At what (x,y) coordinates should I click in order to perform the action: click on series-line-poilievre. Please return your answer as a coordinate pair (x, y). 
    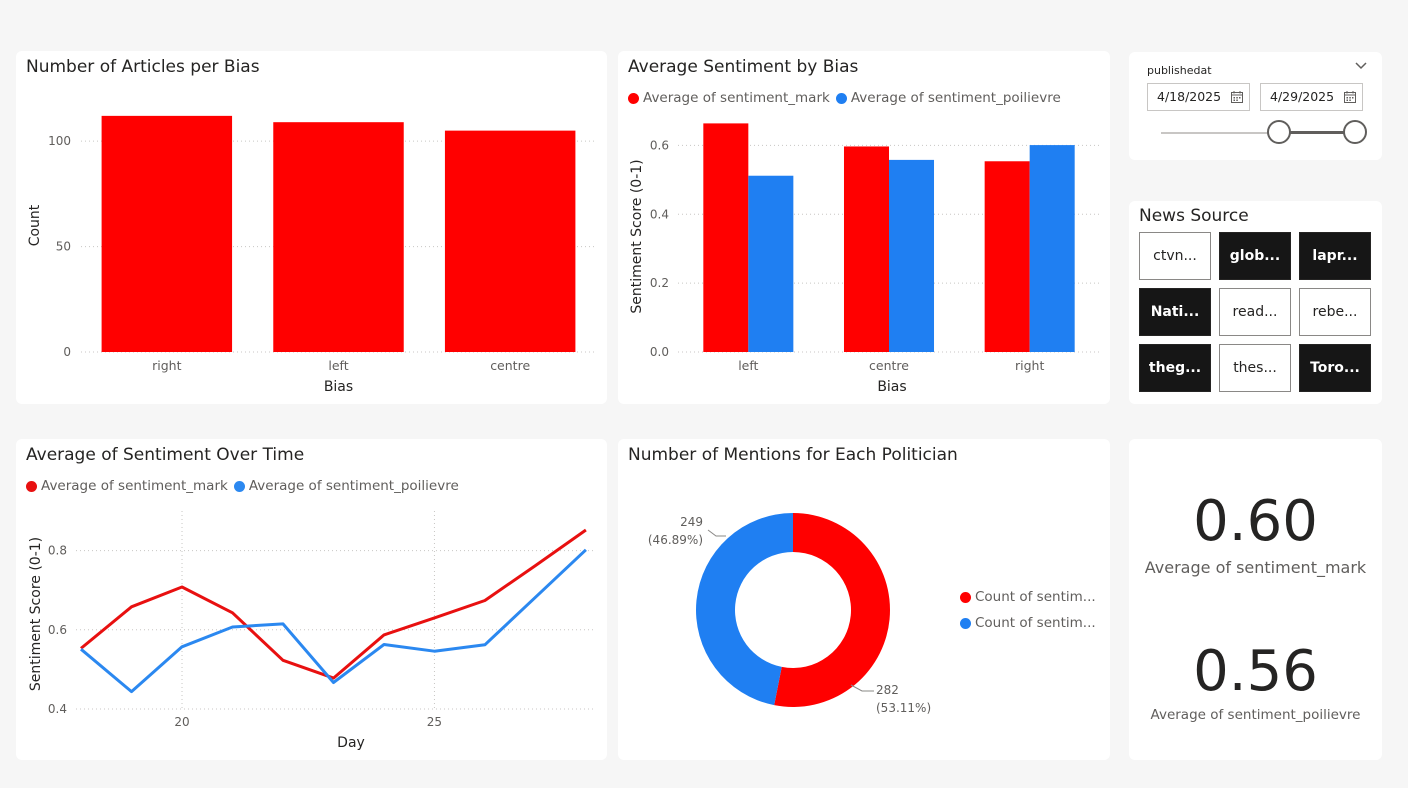
    Looking at the image, I should click on (333, 621).